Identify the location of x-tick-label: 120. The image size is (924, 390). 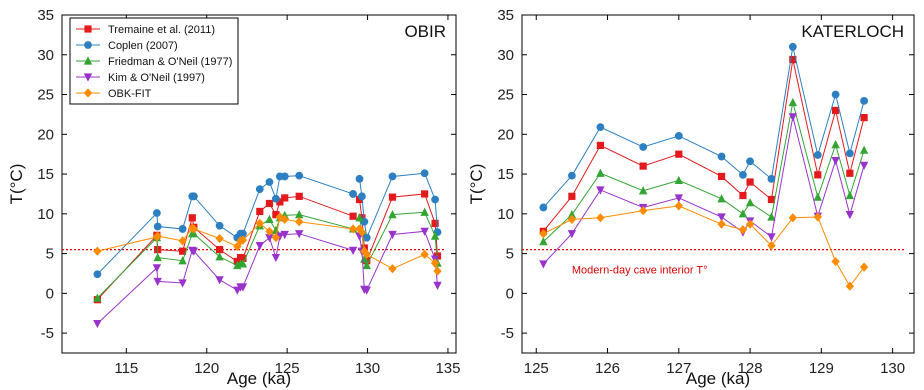
(206, 368).